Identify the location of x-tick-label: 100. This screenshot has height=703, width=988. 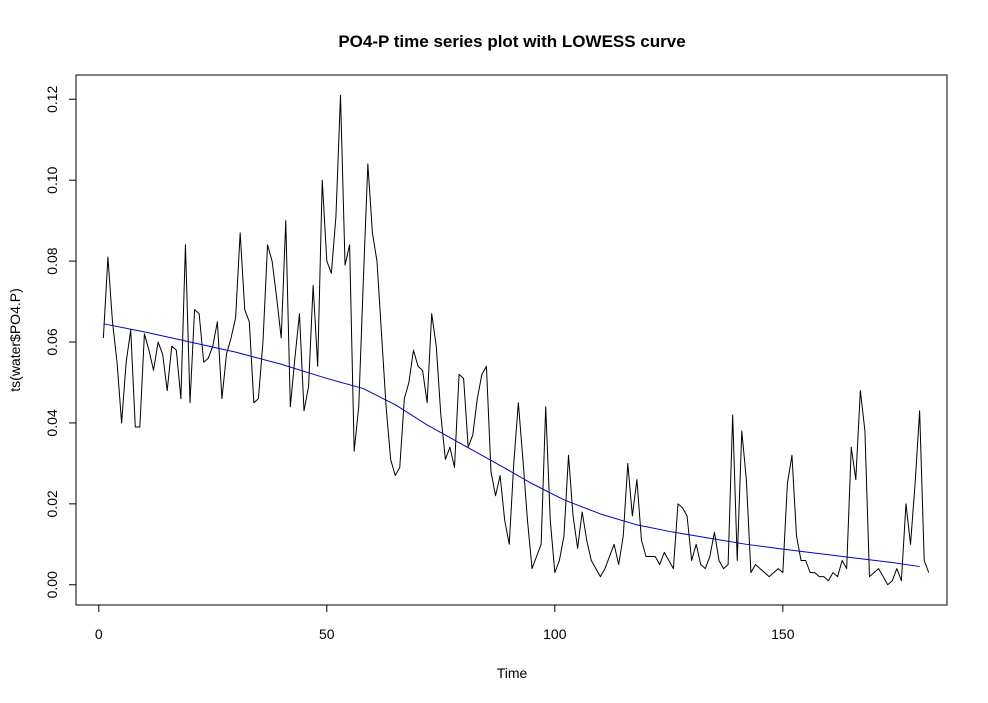
(555, 634).